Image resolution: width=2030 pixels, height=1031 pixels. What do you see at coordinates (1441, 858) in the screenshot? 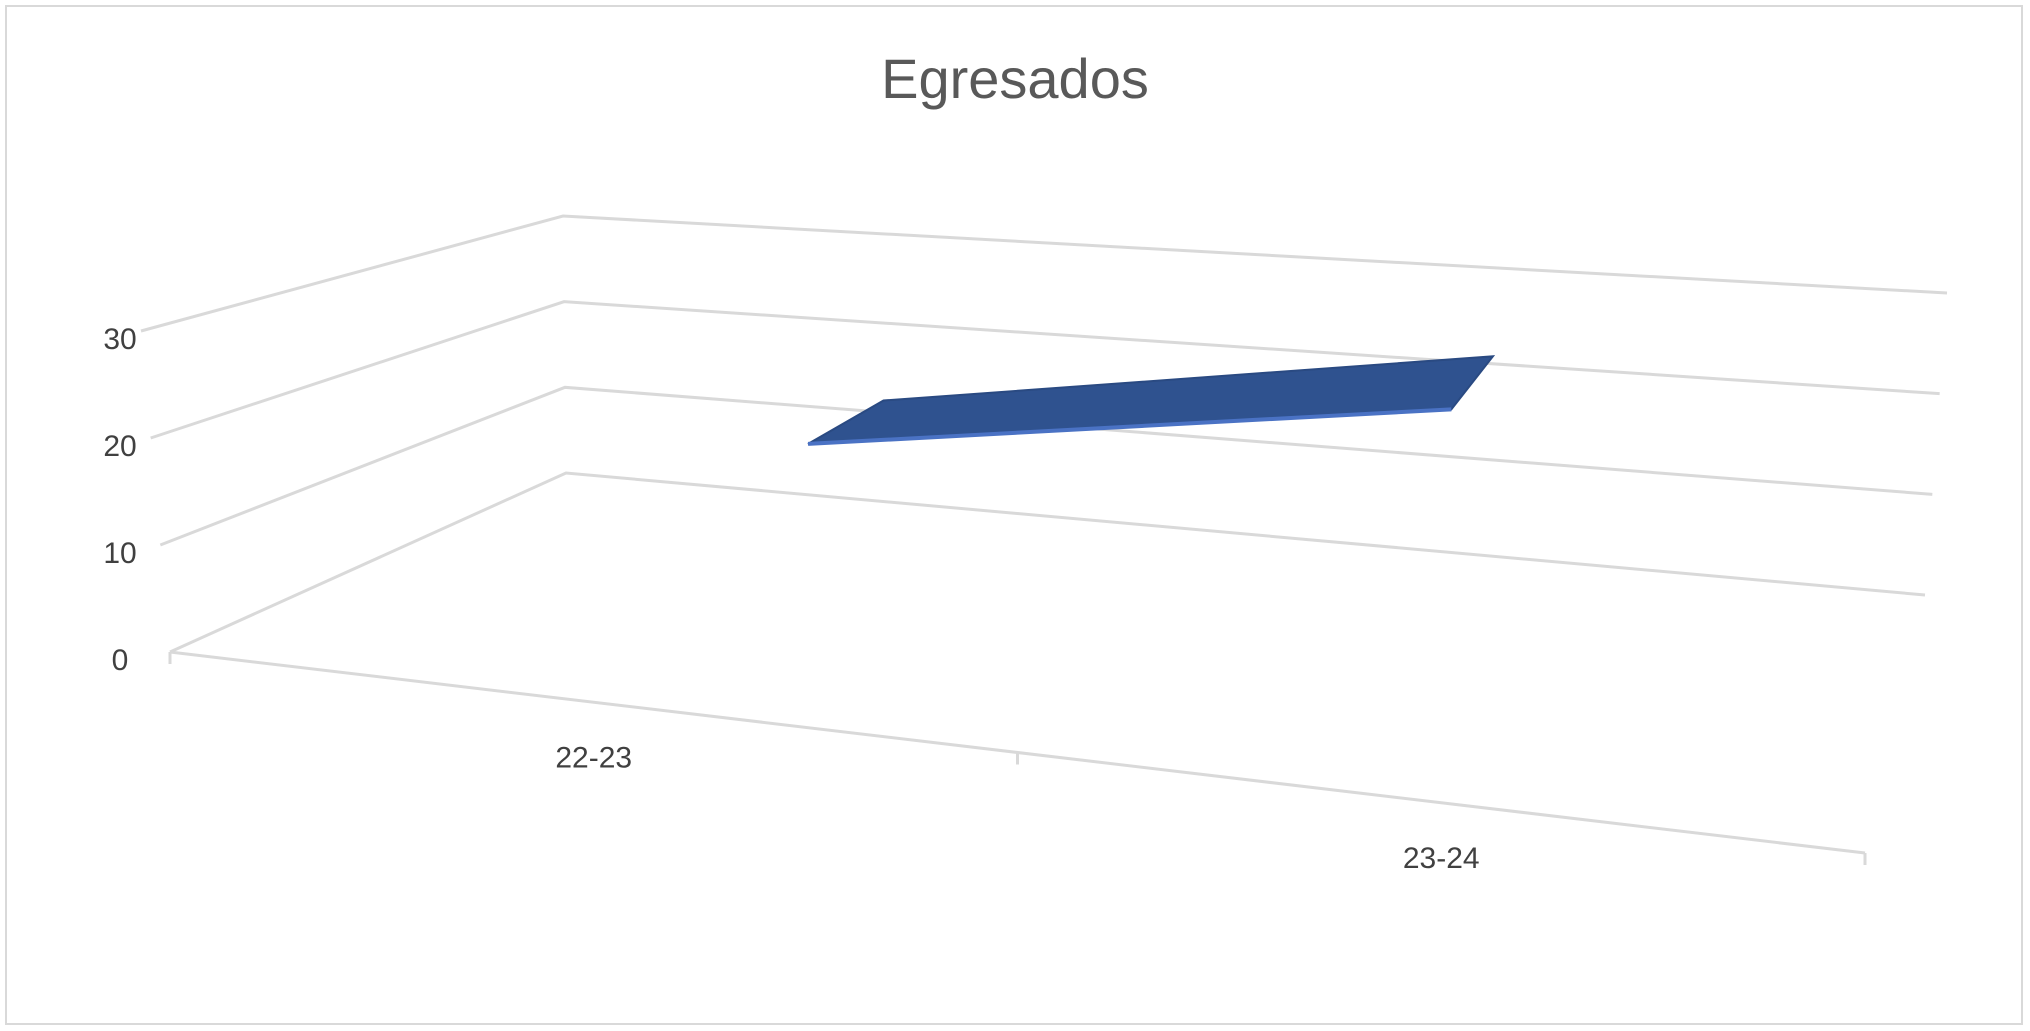
I see `x-tick-label: 23-24` at bounding box center [1441, 858].